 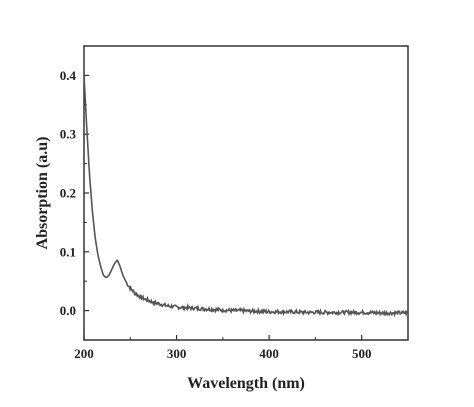 What do you see at coordinates (222, 348) in the screenshot?
I see `x-axis-ticks: 200 300 400 500` at bounding box center [222, 348].